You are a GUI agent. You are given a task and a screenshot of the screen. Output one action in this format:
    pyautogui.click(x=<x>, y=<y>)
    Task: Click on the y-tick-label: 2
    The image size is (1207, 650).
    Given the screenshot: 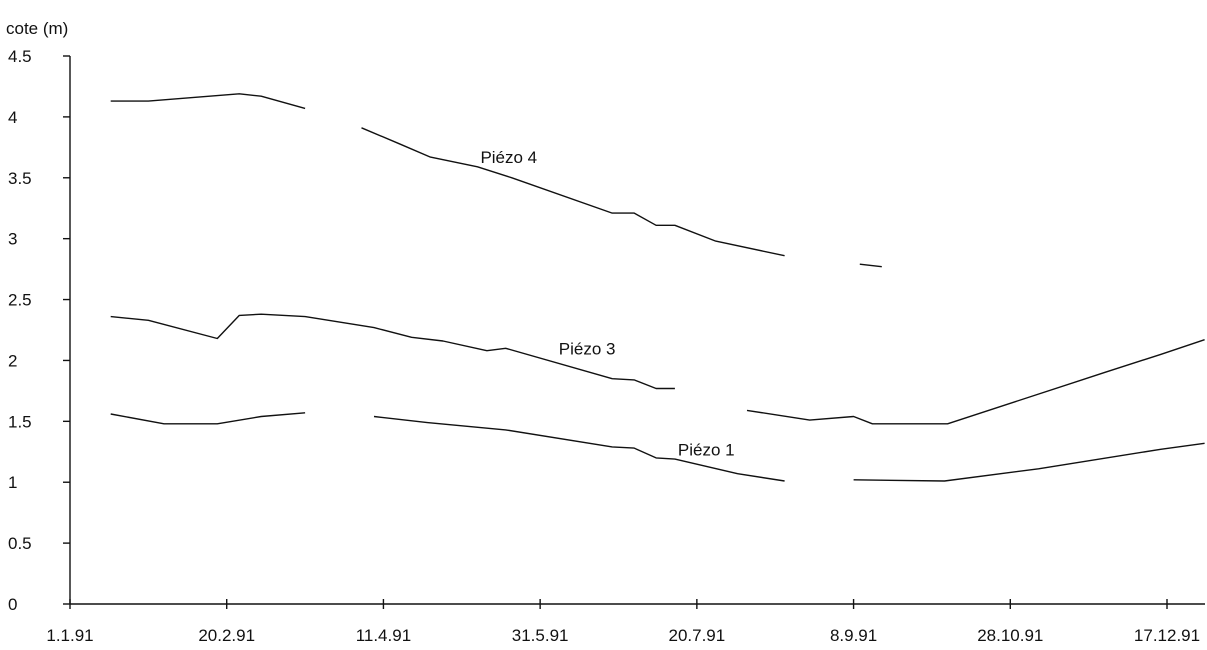 What is the action you would take?
    pyautogui.click(x=12, y=360)
    